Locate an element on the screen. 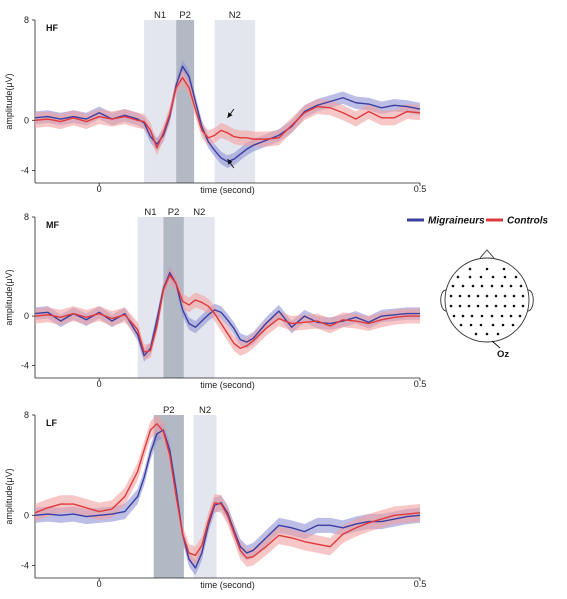 This screenshot has width=567, height=599. y-tick-label-hf: 0 is located at coordinates (26, 120).